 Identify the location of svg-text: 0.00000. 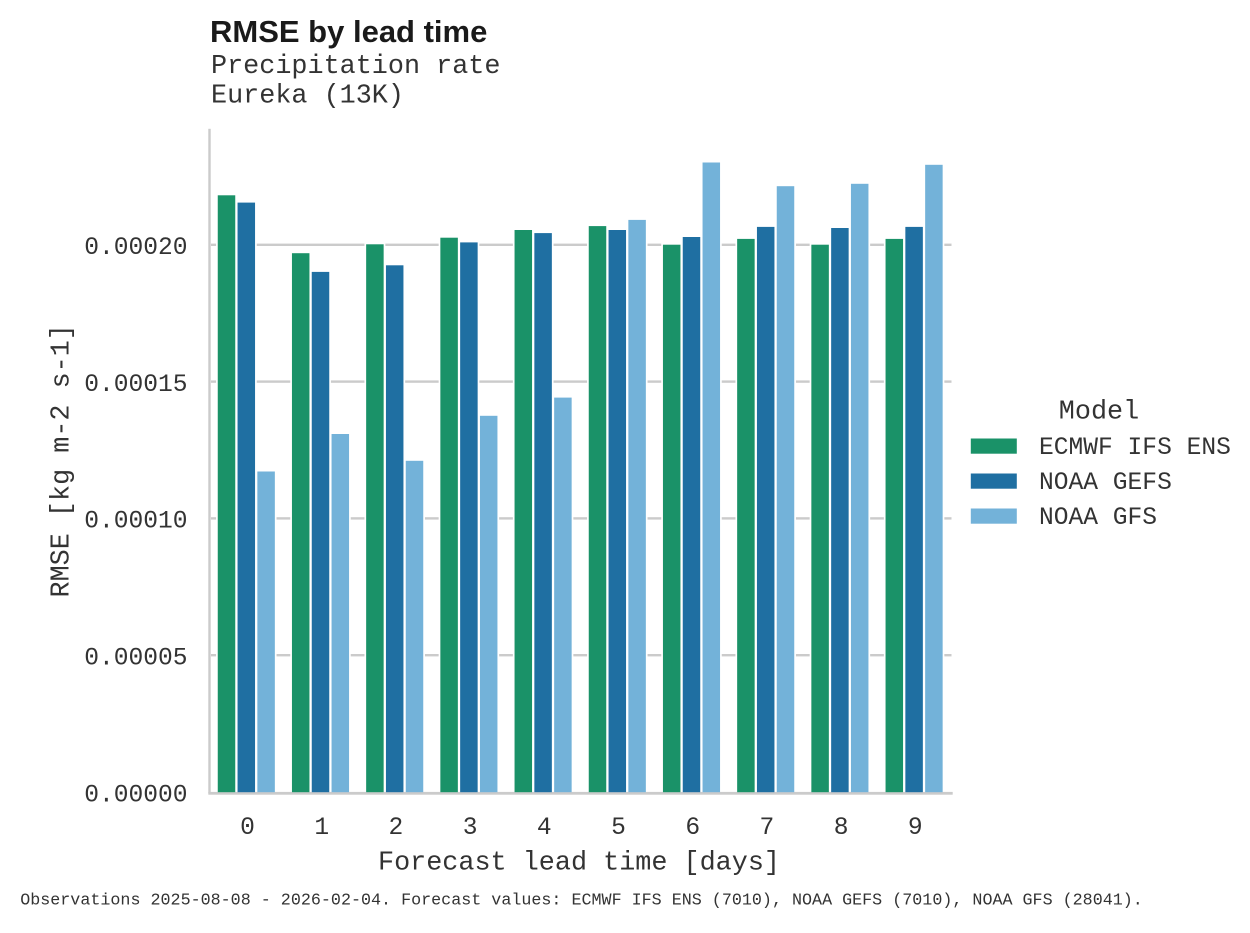
(135, 795).